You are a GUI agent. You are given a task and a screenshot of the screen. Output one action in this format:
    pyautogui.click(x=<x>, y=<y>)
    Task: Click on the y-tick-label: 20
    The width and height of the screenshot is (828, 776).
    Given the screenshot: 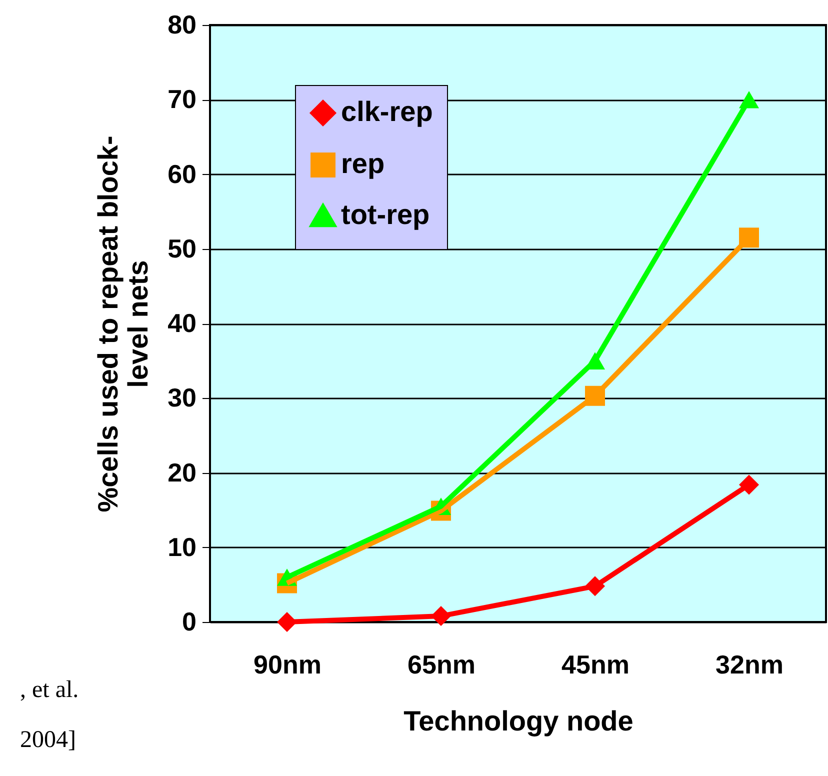 What is the action you would take?
    pyautogui.click(x=182, y=472)
    